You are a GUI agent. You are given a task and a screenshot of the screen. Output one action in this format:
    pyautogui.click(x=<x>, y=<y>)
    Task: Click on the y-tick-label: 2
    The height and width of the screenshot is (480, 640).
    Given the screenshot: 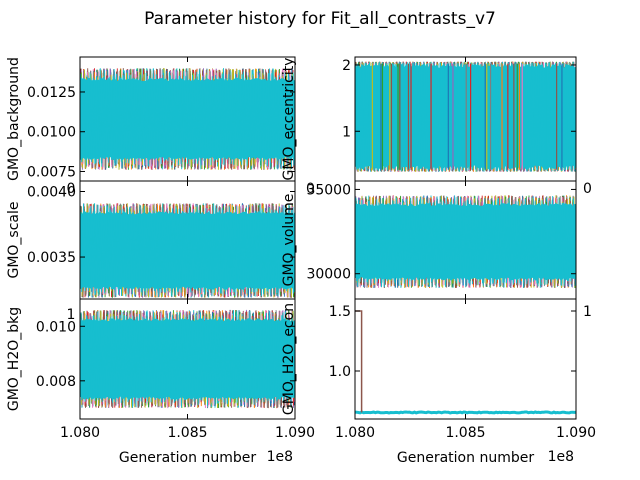 What is the action you would take?
    pyautogui.click(x=346, y=66)
    